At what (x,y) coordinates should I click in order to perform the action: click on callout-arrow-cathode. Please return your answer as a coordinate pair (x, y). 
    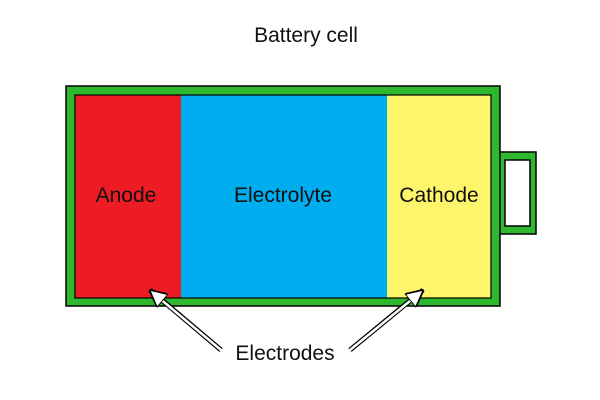
    Looking at the image, I should click on (385, 320).